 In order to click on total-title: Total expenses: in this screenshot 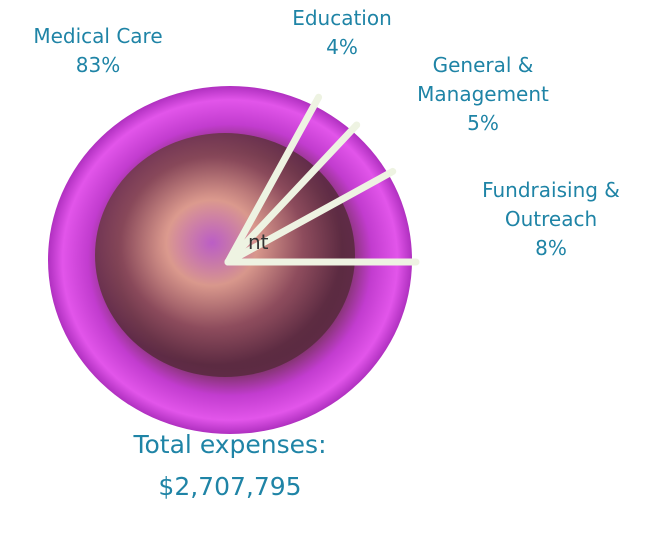, I will do `click(230, 444)`.